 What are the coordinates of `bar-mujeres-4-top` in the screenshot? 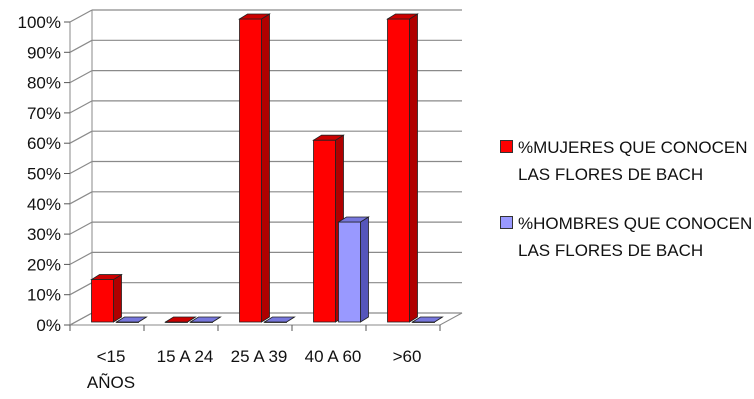 It's located at (402, 16).